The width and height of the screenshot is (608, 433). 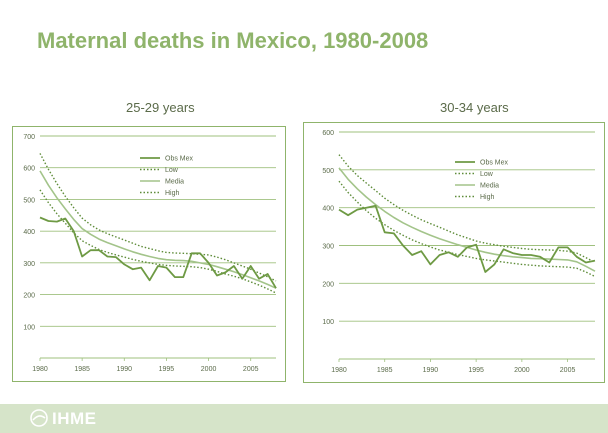 I want to click on footer-bar: IHME, so click(x=304, y=418).